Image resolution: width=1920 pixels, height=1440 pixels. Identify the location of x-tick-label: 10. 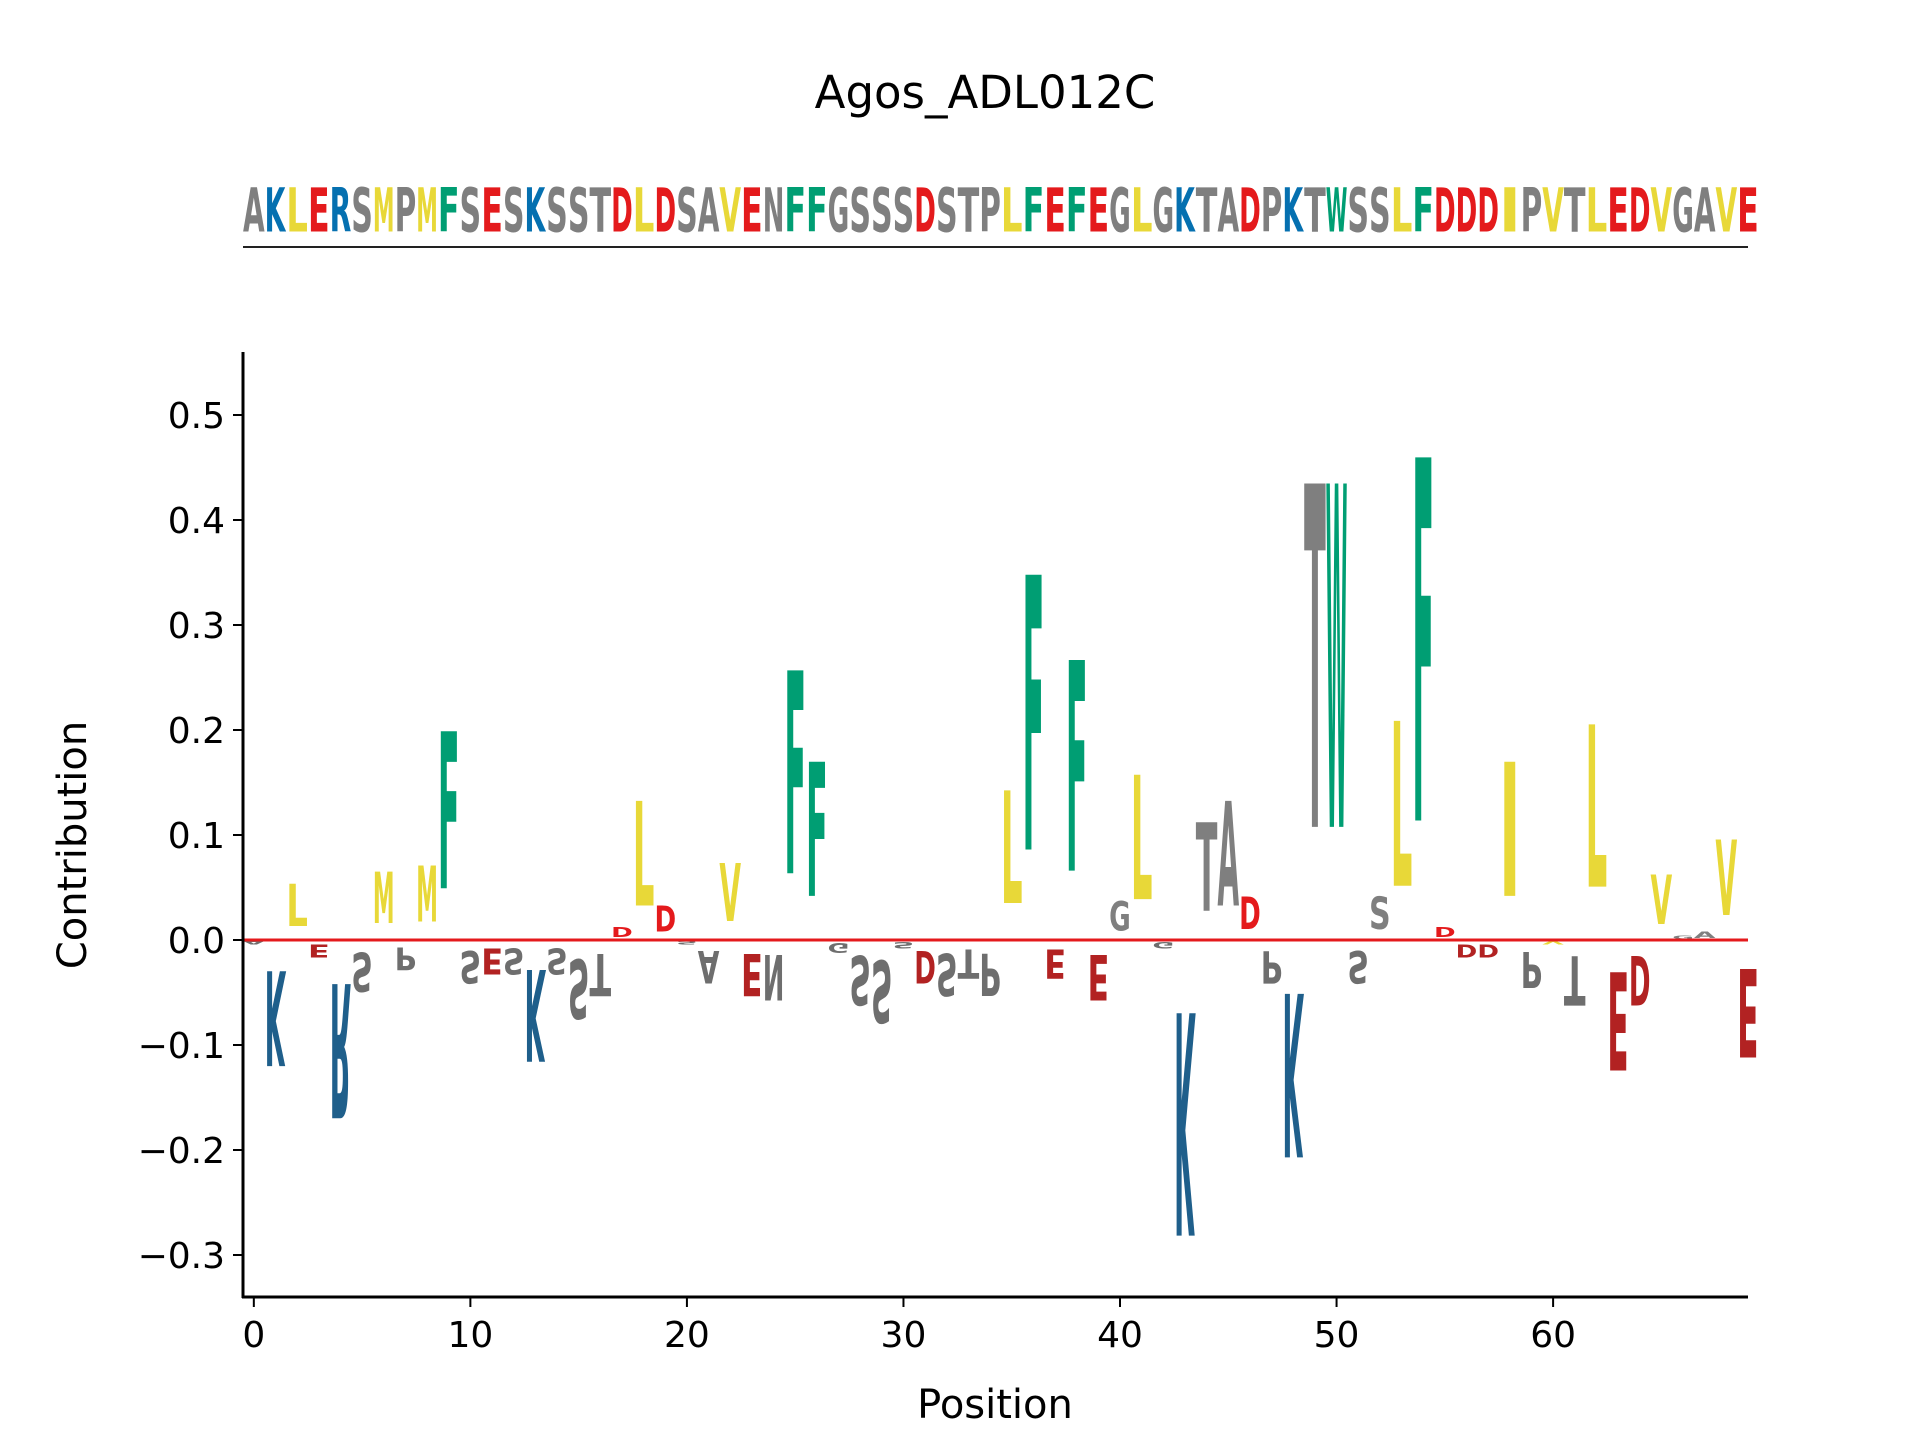
(470, 1335).